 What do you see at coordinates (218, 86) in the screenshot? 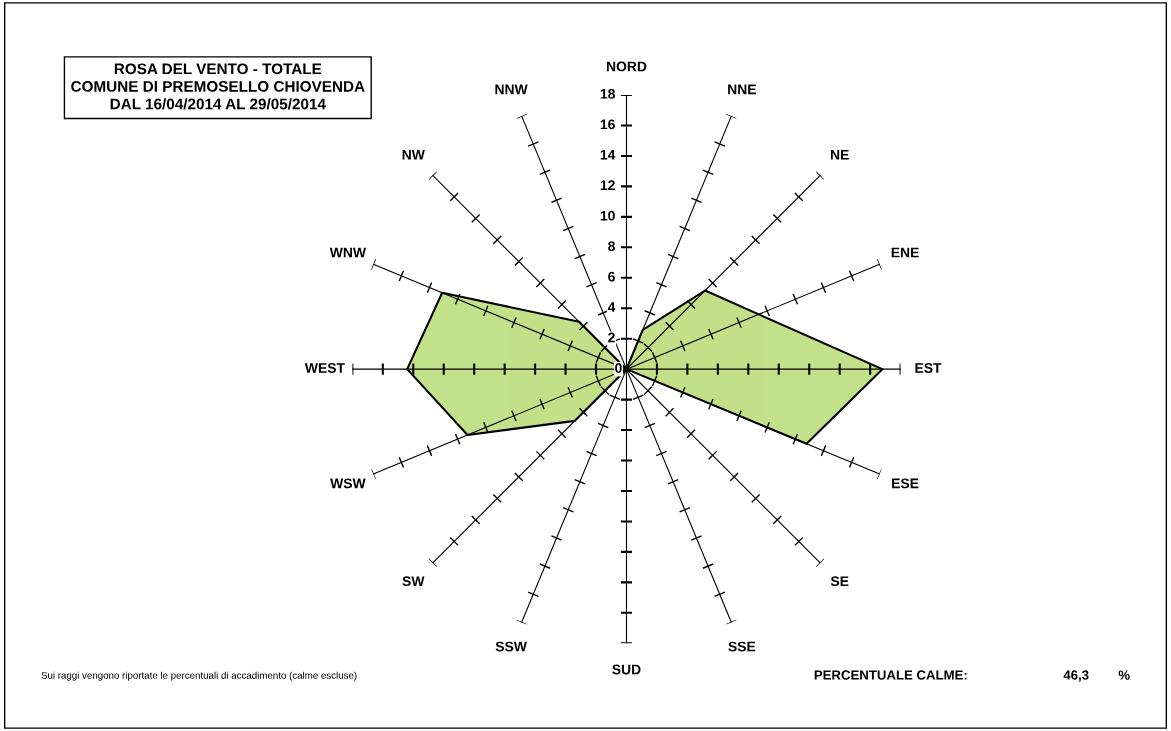
I see `text: ROSA DEL VENTO - TOTALE COMUNE DI PREMOSELLO CHIOVENDA DAL 16/04/2014 AL 29/05/2014` at bounding box center [218, 86].